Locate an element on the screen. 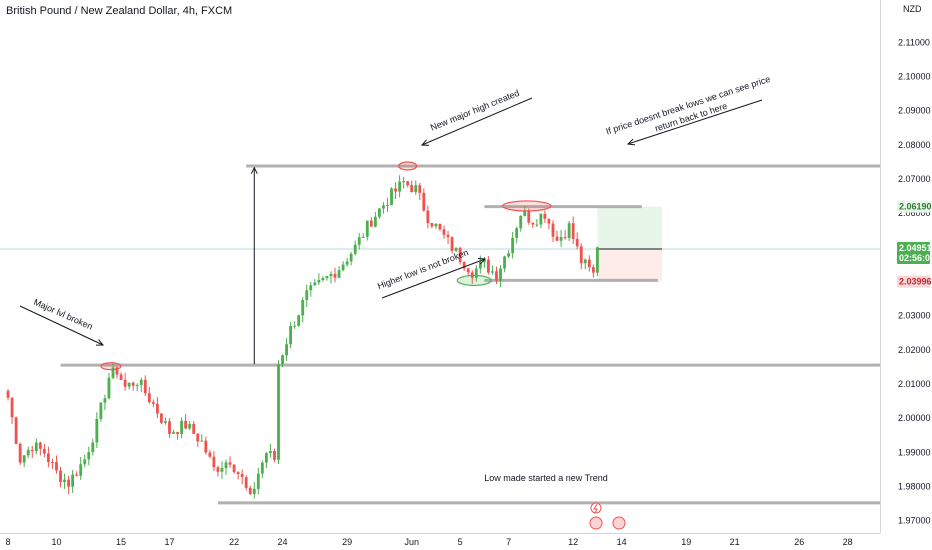 This screenshot has height=550, width=932. event-marker-icon is located at coordinates (596, 508).